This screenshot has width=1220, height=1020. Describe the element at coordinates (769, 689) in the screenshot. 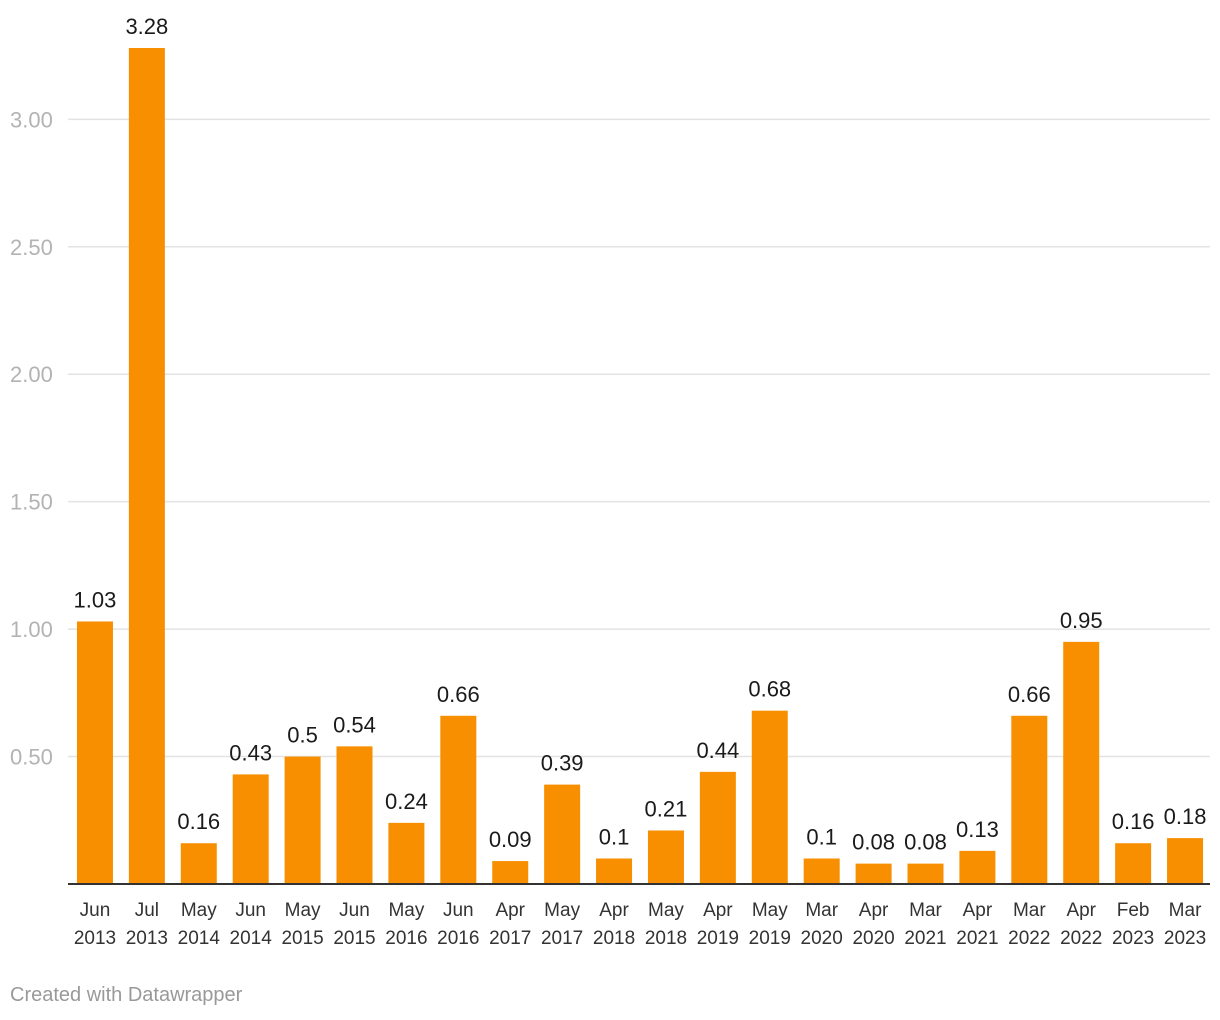

I see `data-label: 0.68` at that location.